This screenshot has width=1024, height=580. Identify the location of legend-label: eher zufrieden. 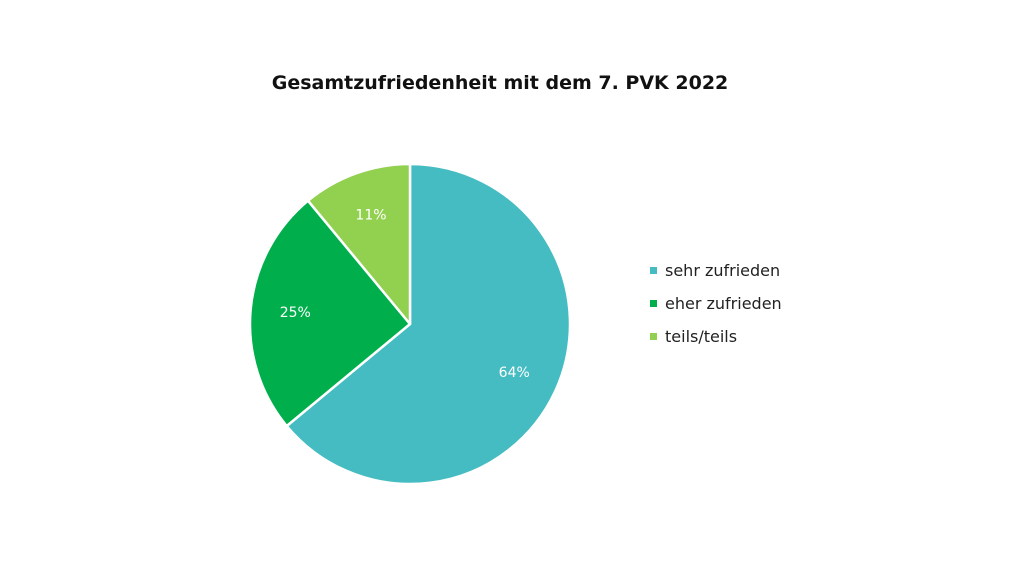
(723, 303).